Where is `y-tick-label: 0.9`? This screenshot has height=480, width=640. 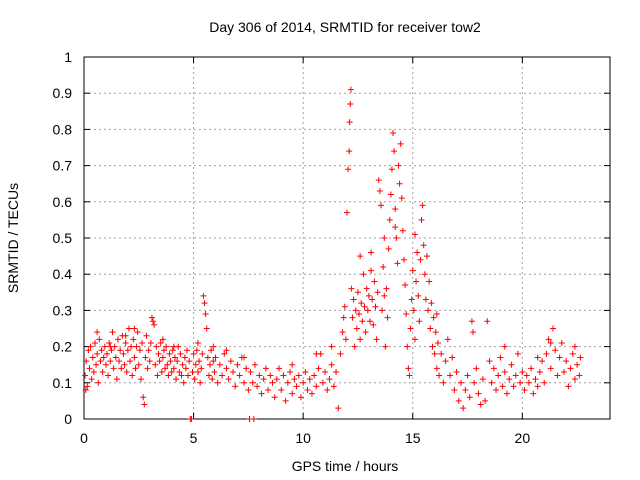 y-tick-label: 0.9 is located at coordinates (63, 93).